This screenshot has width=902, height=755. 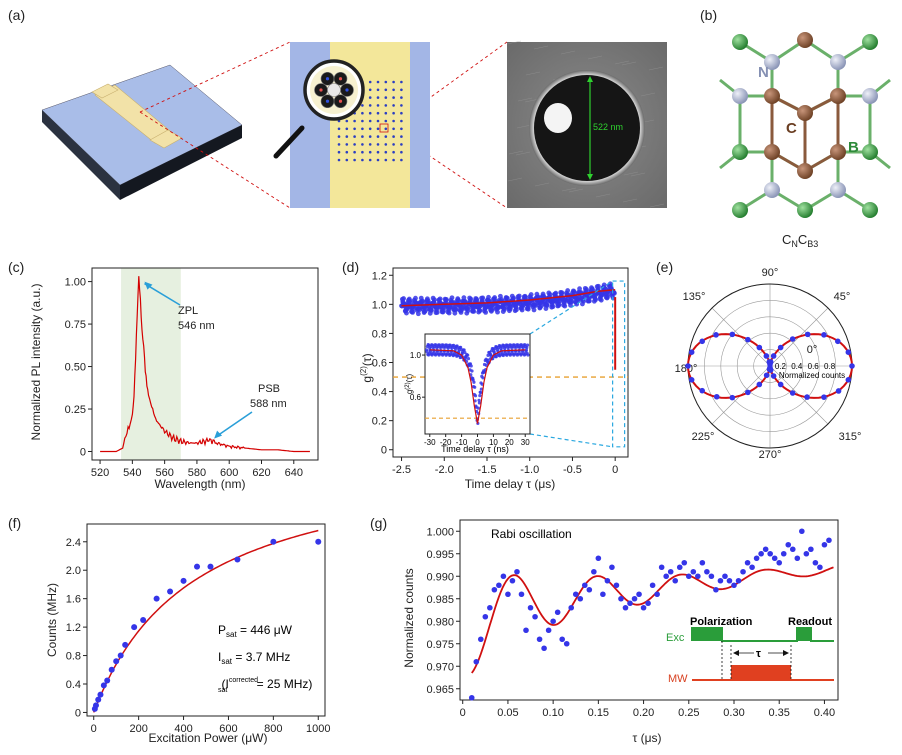 What do you see at coordinates (870, 42) in the screenshot?
I see `atom-B` at bounding box center [870, 42].